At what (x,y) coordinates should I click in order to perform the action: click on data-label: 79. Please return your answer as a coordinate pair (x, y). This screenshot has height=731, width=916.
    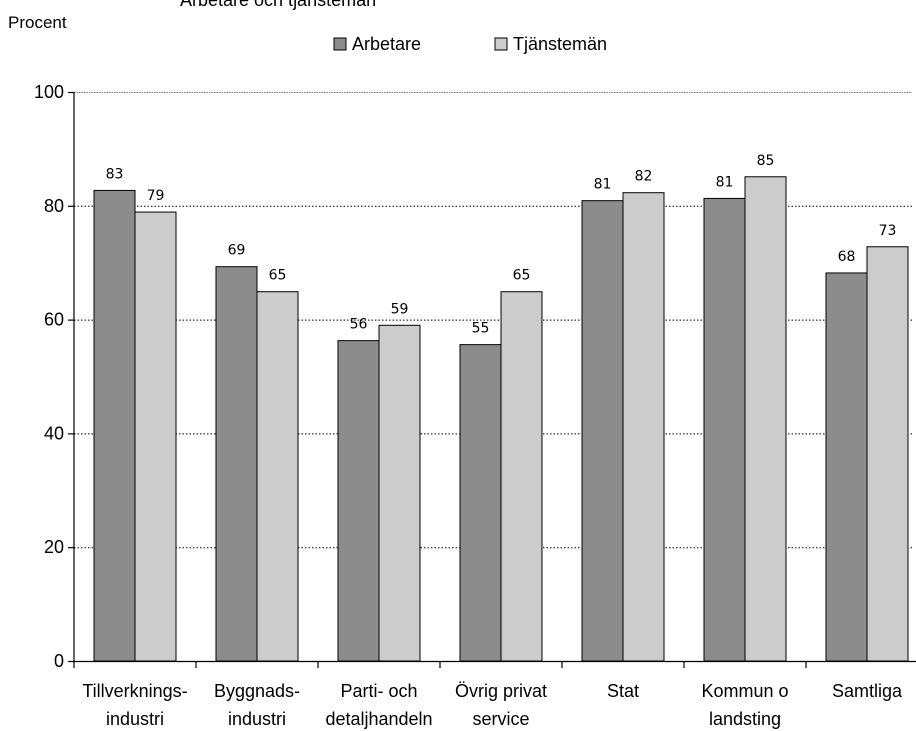
    Looking at the image, I should click on (156, 196).